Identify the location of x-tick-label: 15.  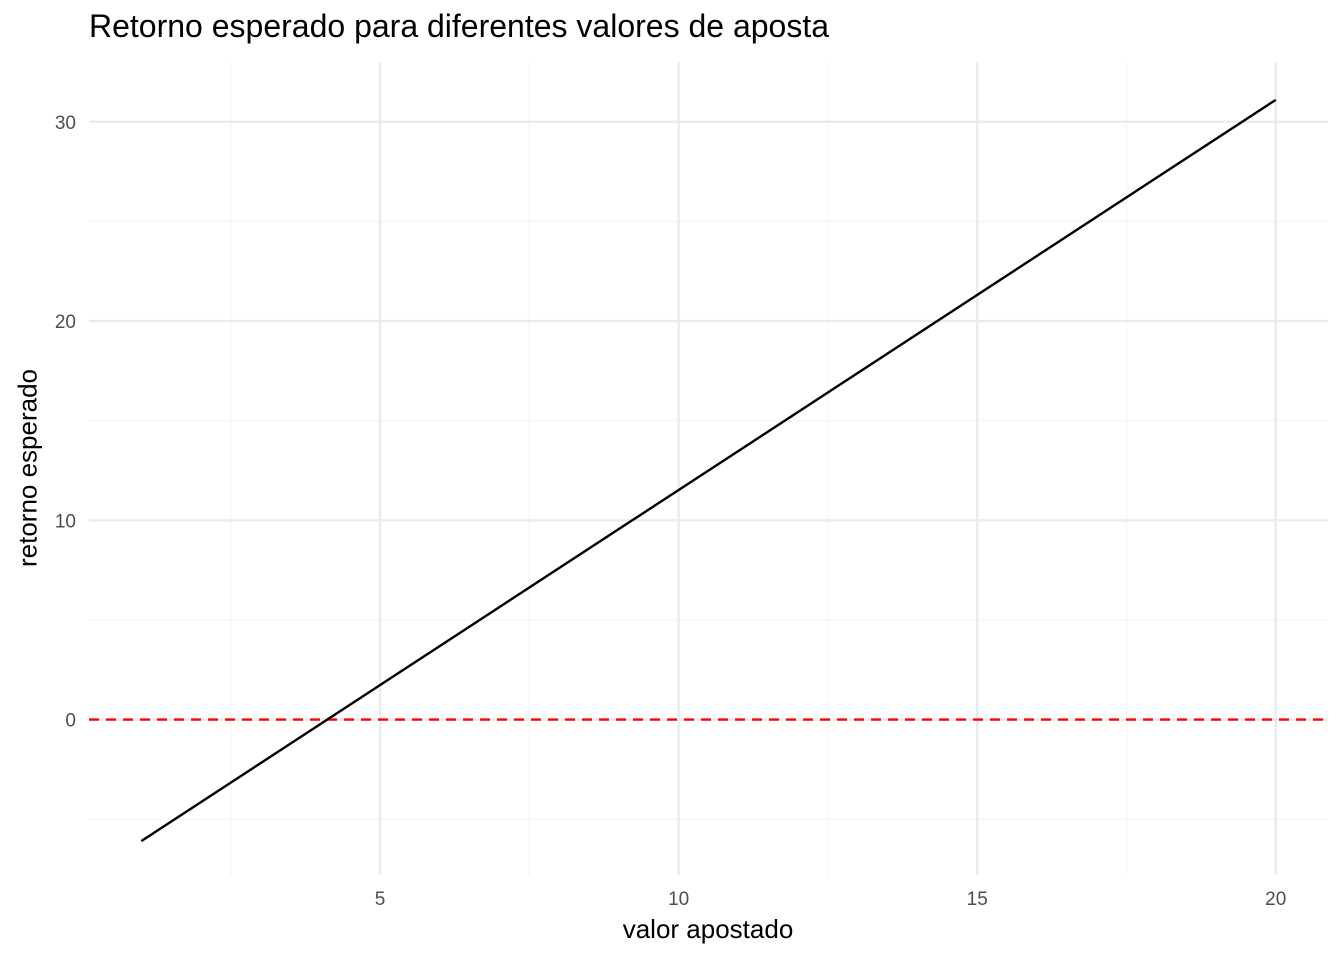
(977, 899).